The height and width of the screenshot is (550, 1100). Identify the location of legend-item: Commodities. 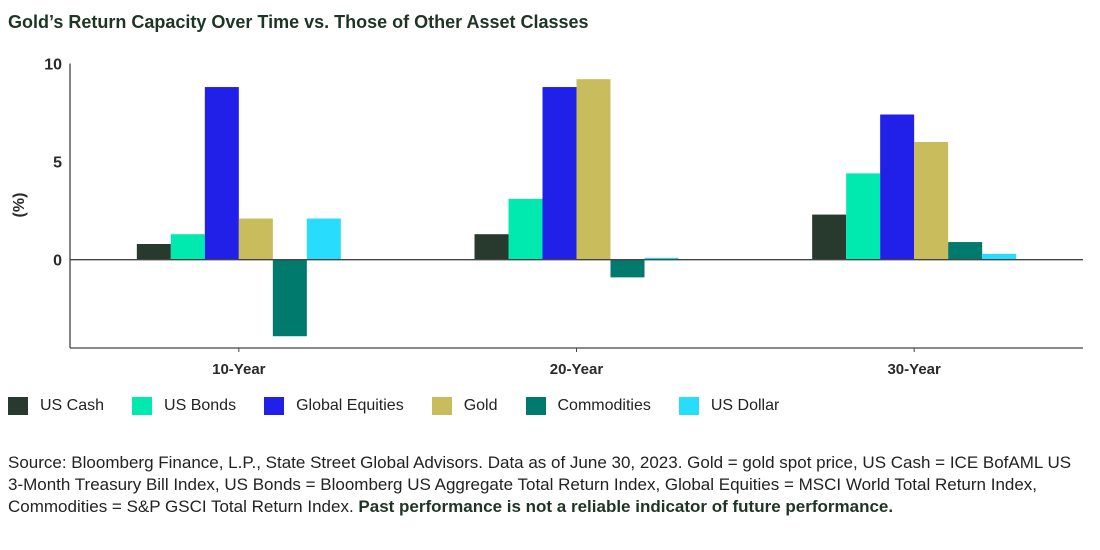
(588, 406).